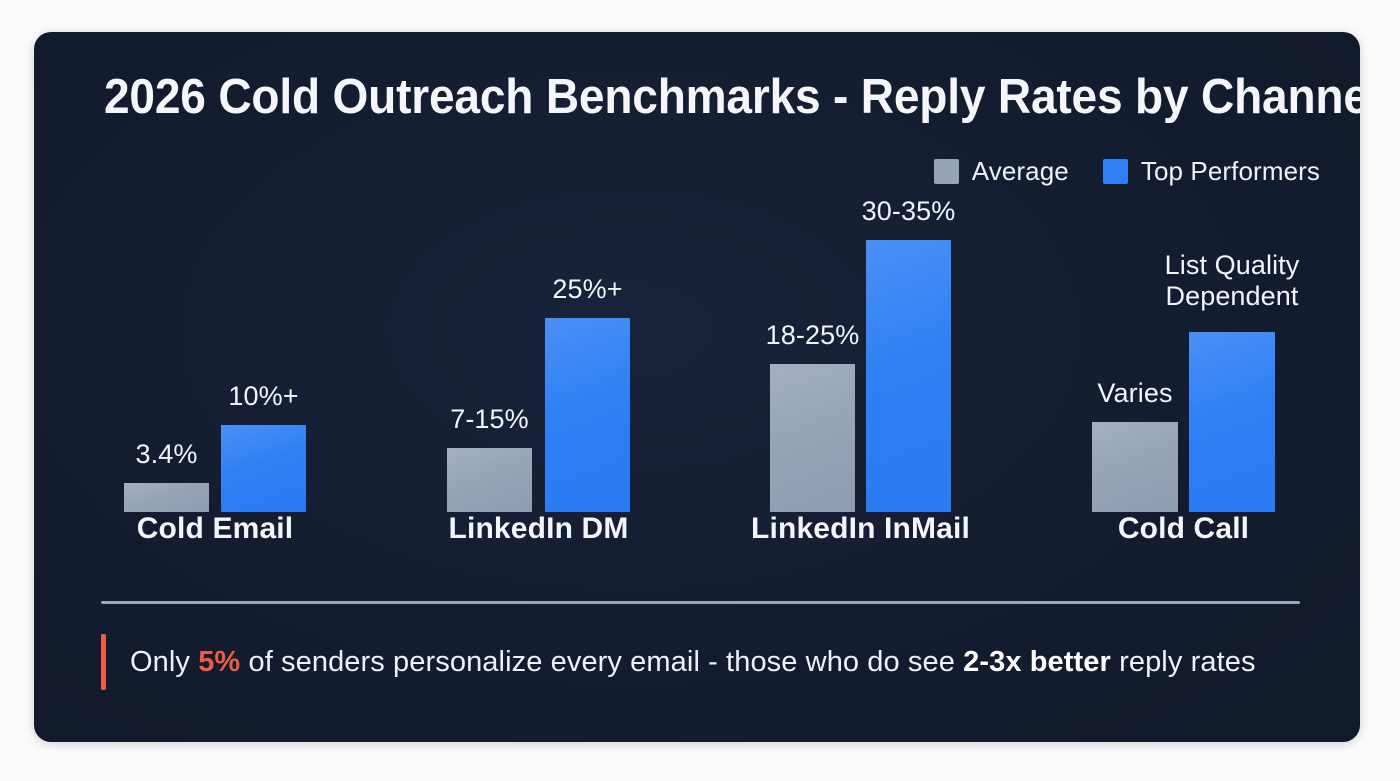 This screenshot has width=1400, height=781. What do you see at coordinates (166, 454) in the screenshot?
I see `bar-value-cold-email-average: 3.4%` at bounding box center [166, 454].